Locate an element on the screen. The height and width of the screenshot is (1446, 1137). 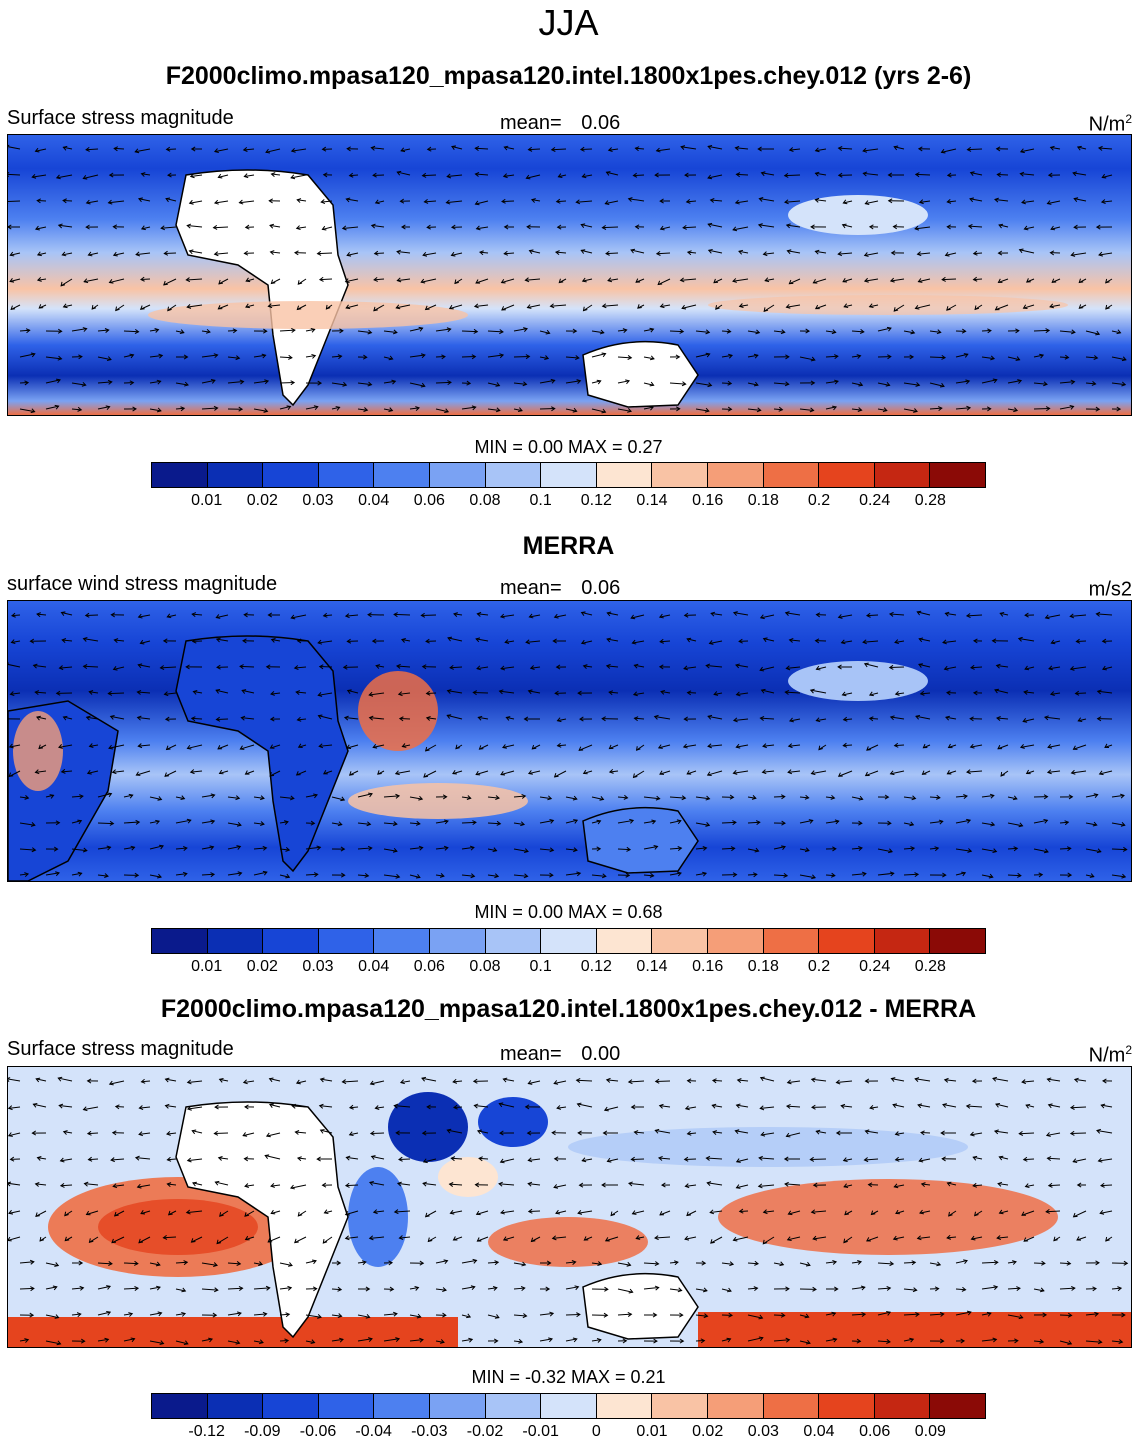
colorbar-tick-label: 0.12 is located at coordinates (596, 966).